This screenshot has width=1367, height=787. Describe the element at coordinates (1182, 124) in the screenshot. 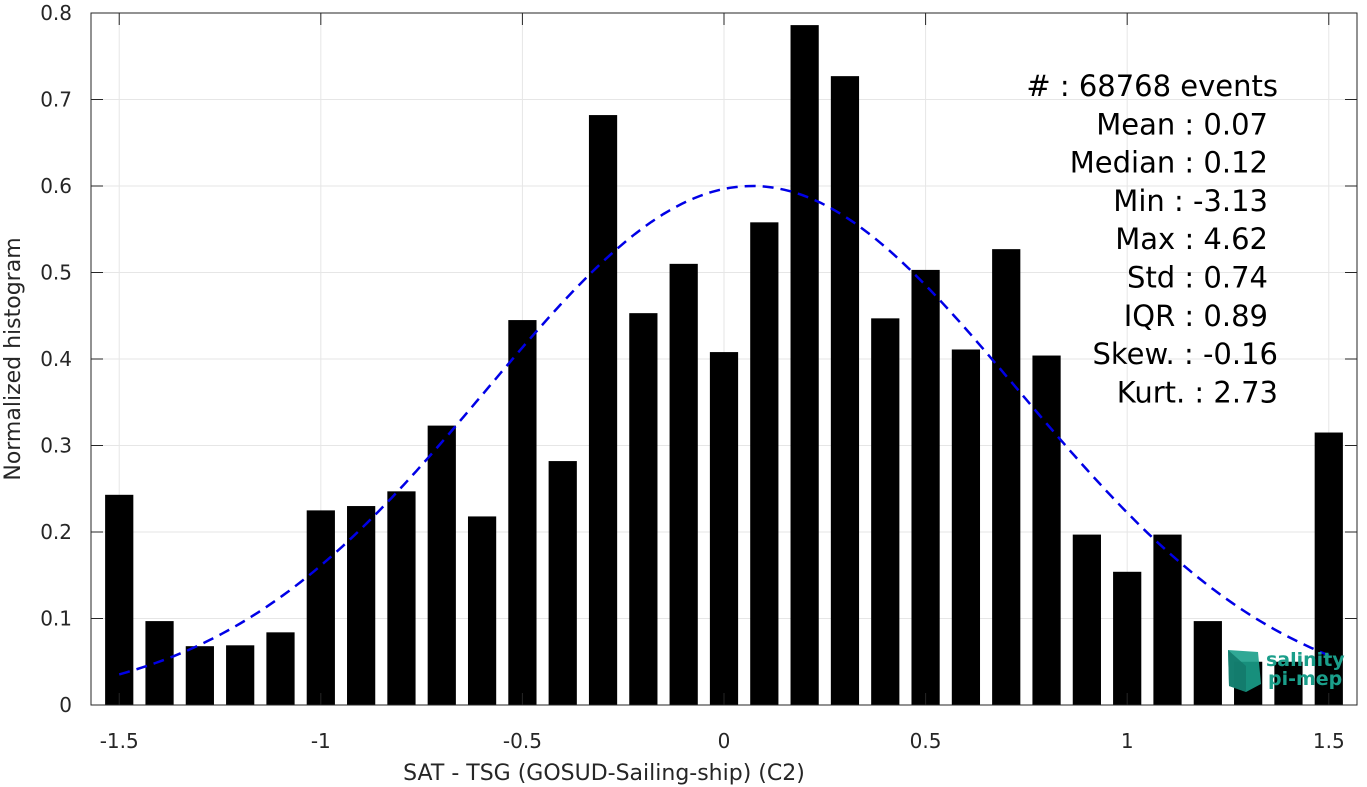

I see `stat-line: Mean : 0.07` at that location.